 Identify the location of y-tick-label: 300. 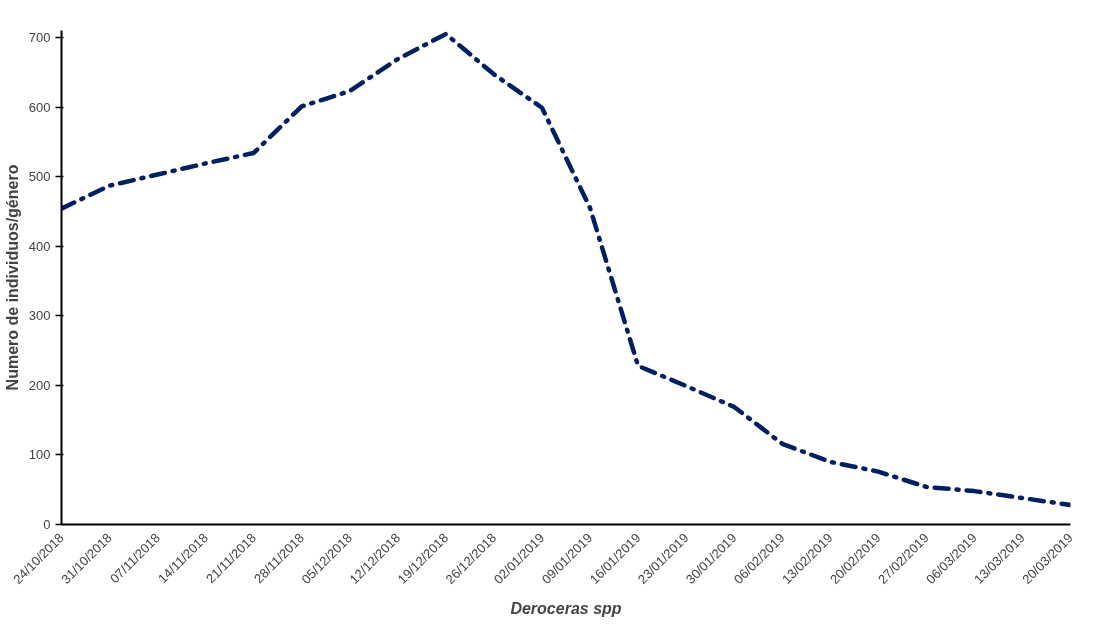
(39, 316).